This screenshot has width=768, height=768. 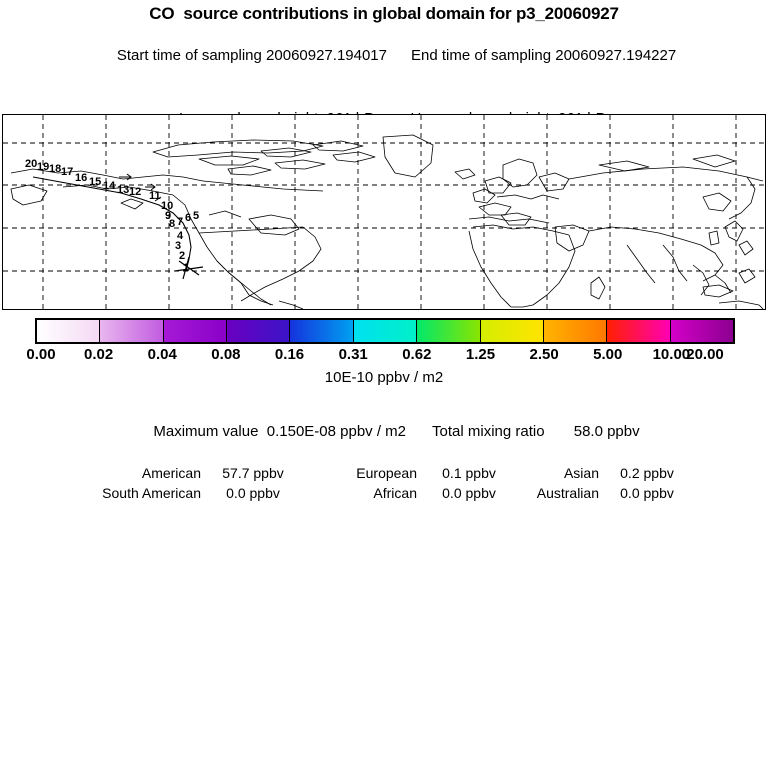 I want to click on region-value: 0.2 ppbv, so click(x=647, y=473).